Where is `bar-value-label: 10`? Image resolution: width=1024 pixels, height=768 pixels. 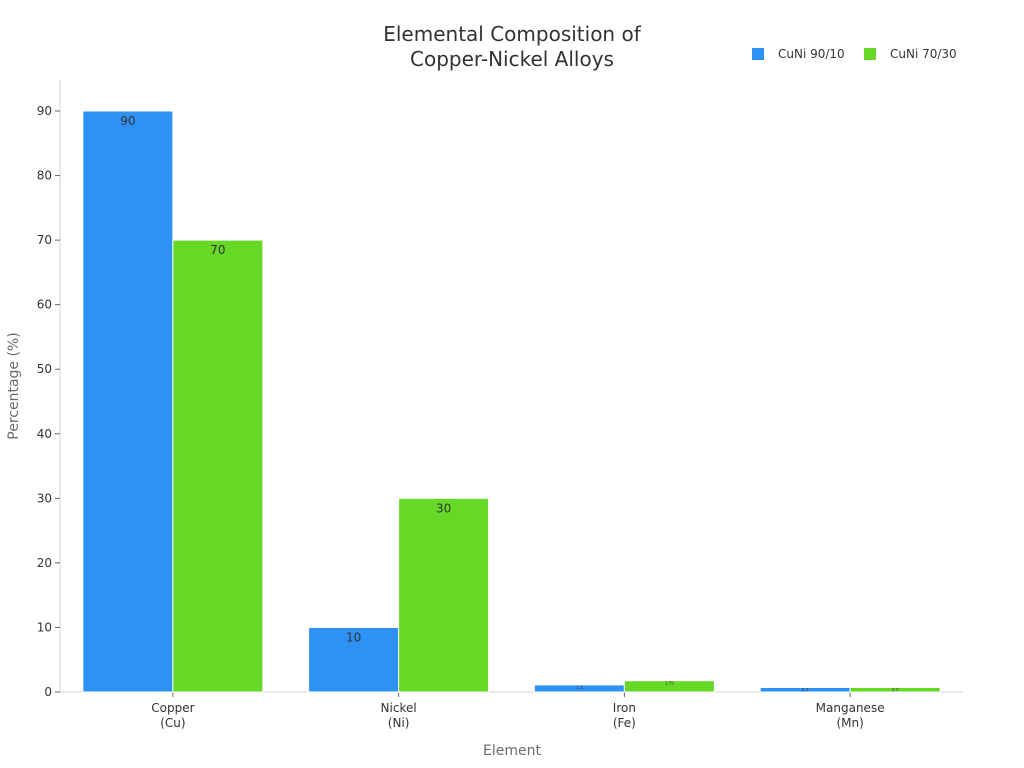 bar-value-label: 10 is located at coordinates (353, 637).